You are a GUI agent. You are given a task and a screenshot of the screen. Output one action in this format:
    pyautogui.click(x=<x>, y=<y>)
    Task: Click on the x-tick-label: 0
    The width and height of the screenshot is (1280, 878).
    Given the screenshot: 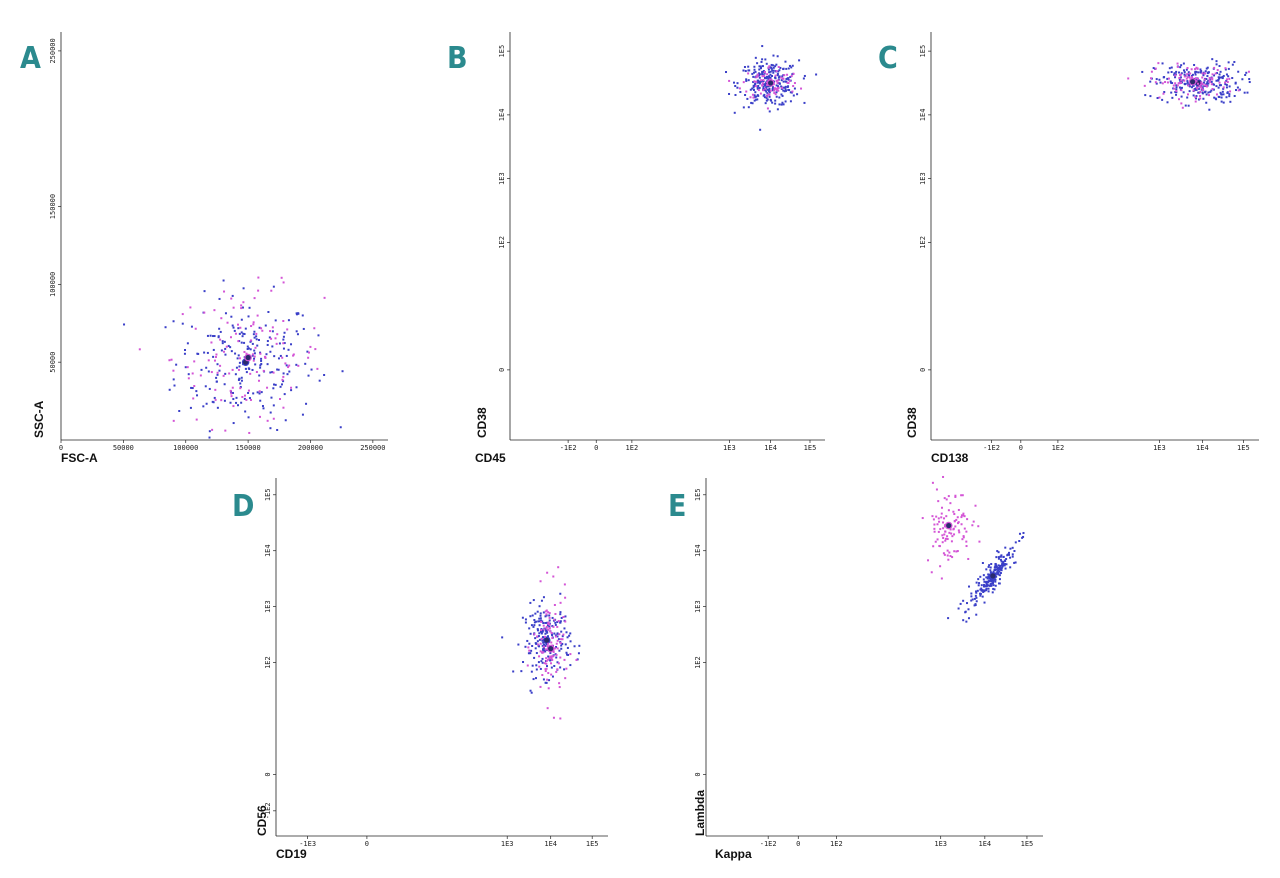 What is the action you would take?
    pyautogui.click(x=1021, y=448)
    